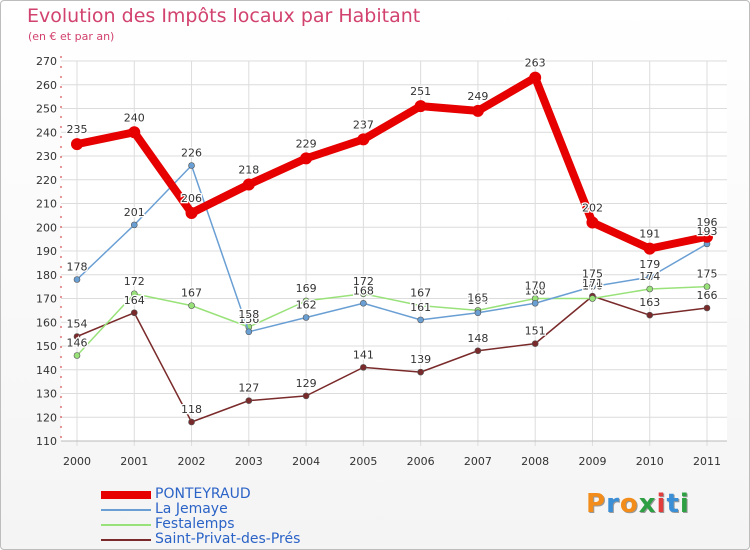  Describe the element at coordinates (77, 129) in the screenshot. I see `data-label: 235` at that location.